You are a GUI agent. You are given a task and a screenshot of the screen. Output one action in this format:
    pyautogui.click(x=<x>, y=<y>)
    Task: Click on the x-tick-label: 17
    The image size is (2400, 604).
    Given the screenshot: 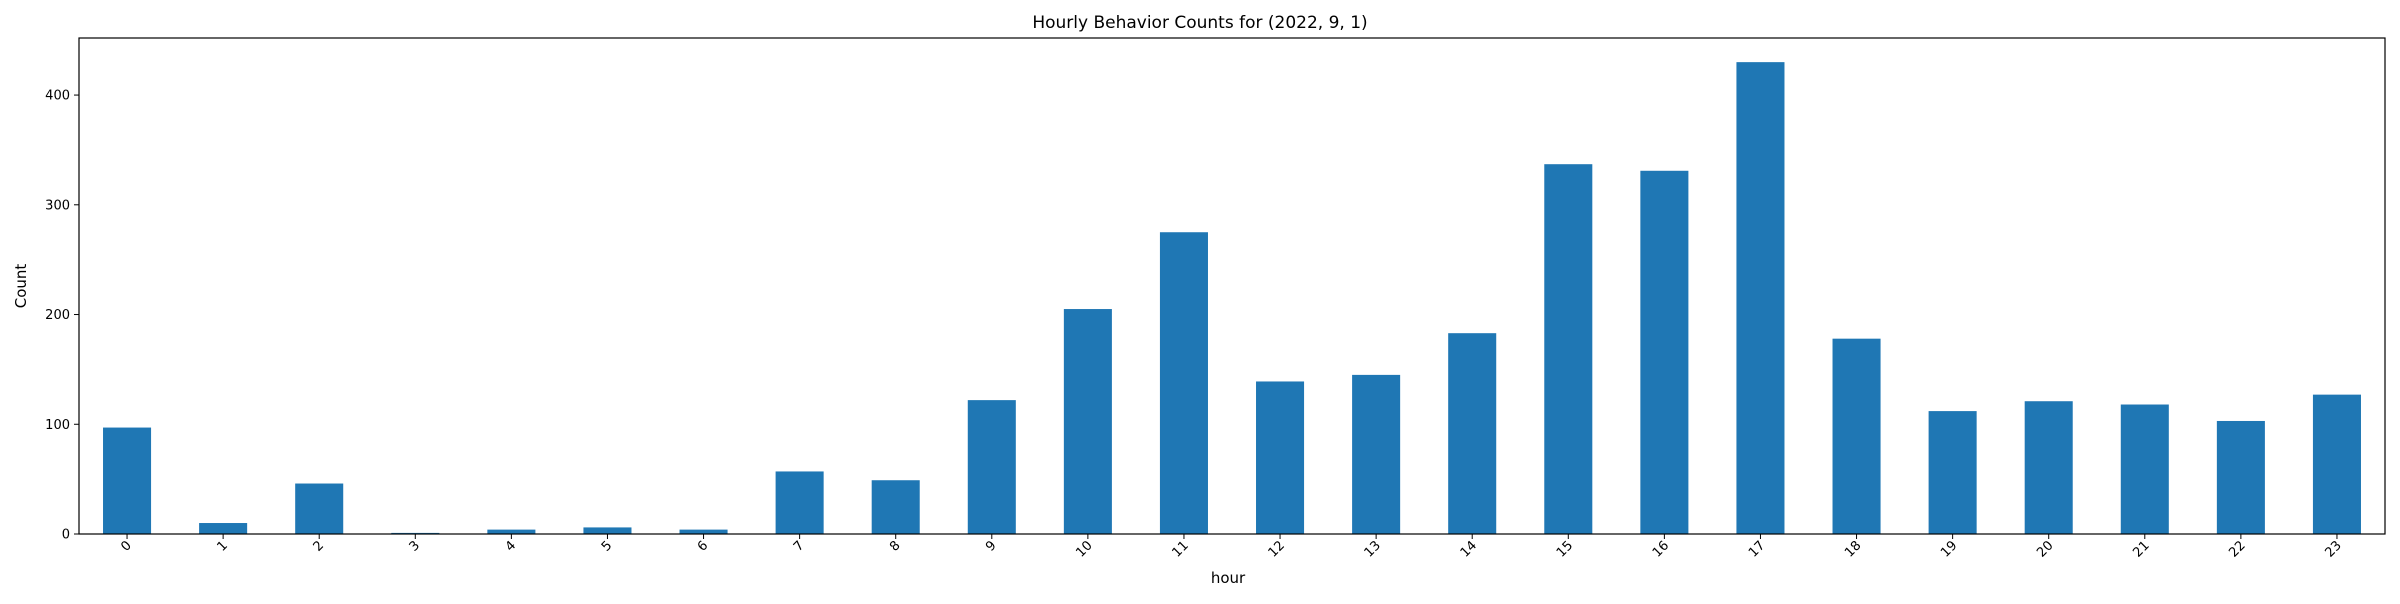 What is the action you would take?
    pyautogui.click(x=1757, y=549)
    